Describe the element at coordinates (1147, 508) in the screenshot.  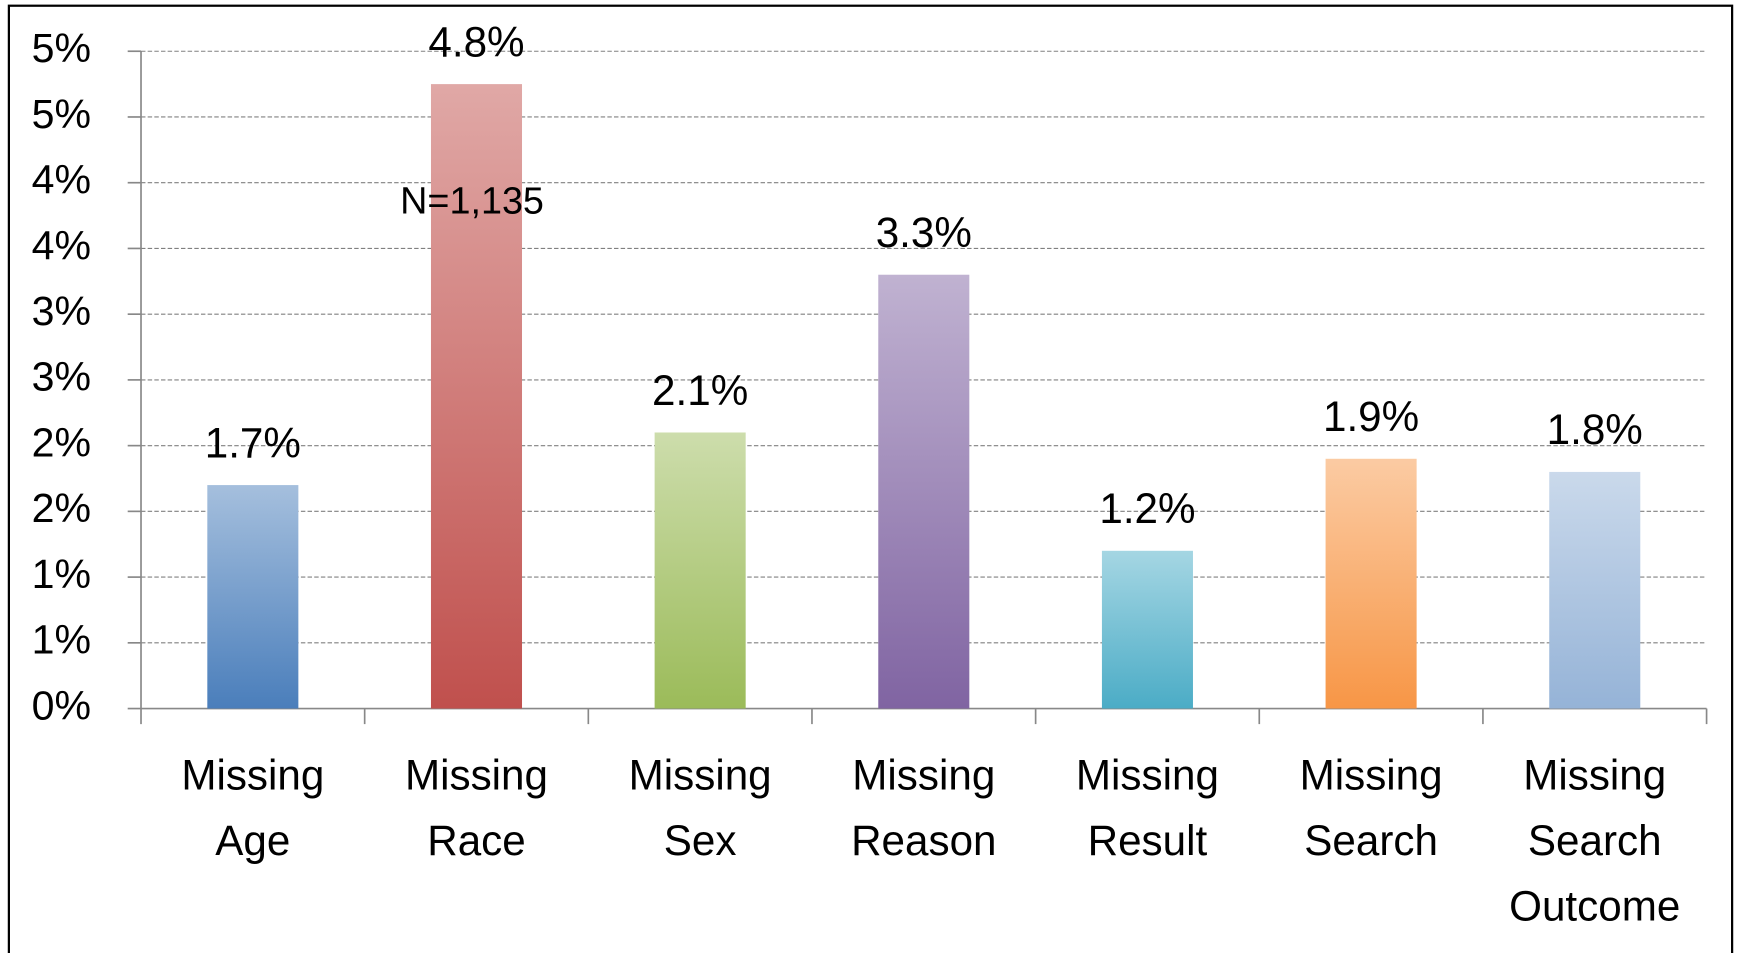
I see `data-label: 1.2%` at that location.